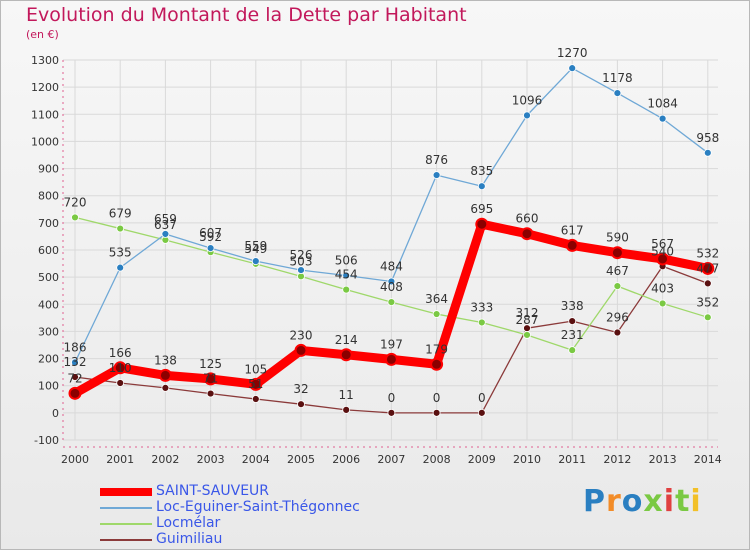 The image size is (750, 550). What do you see at coordinates (391, 459) in the screenshot?
I see `x-tick-label: 2007` at bounding box center [391, 459].